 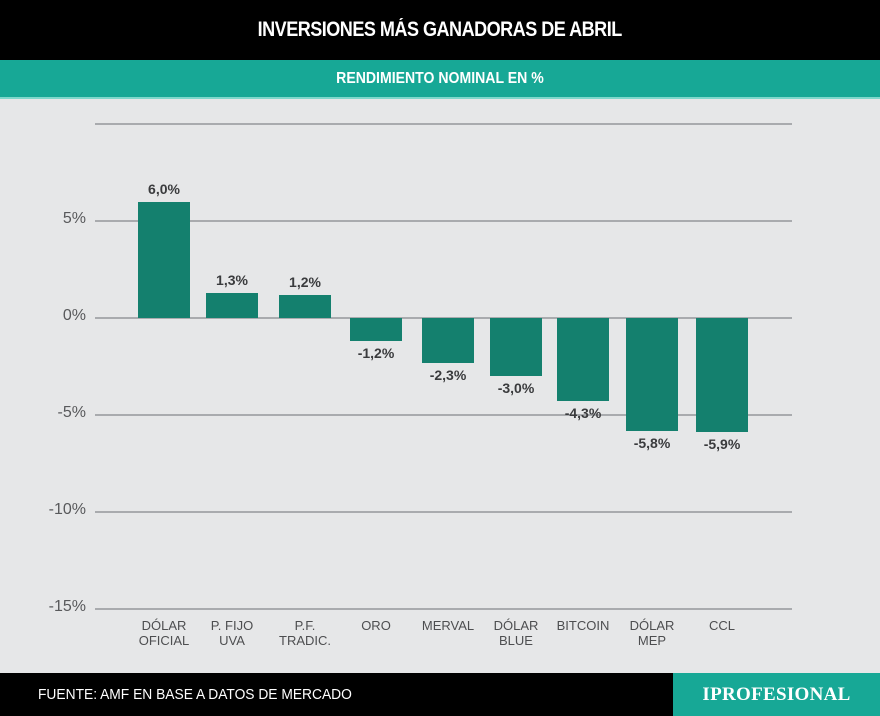 I want to click on x-category-label: MERVAL, so click(x=448, y=625).